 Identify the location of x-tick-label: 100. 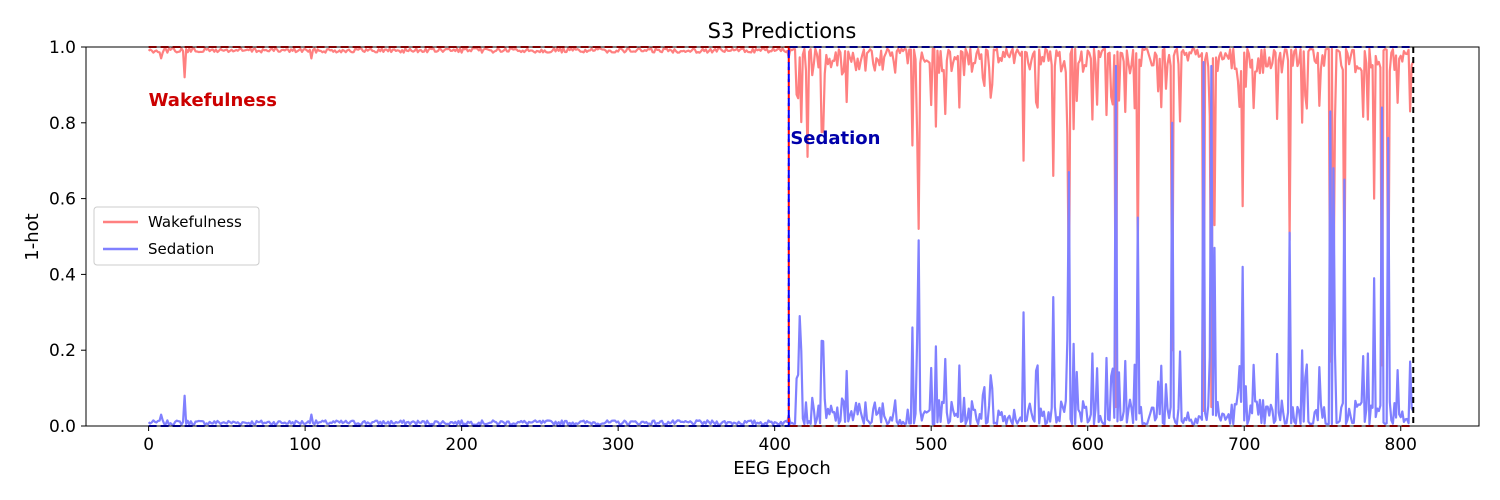
(305, 445).